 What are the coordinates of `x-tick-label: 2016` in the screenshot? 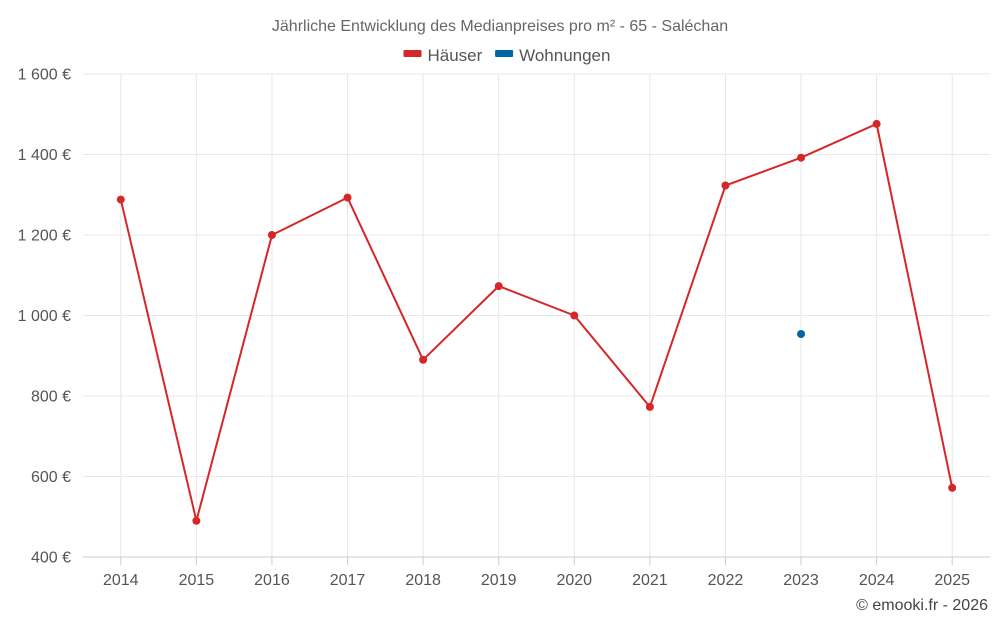 It's located at (272, 580).